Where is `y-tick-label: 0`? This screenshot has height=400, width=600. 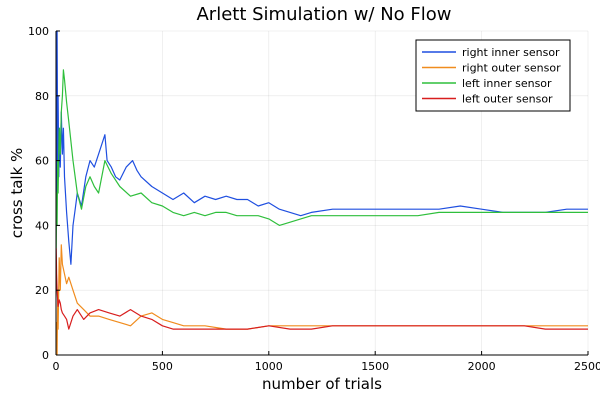 y-tick-label: 0 is located at coordinates (45, 355).